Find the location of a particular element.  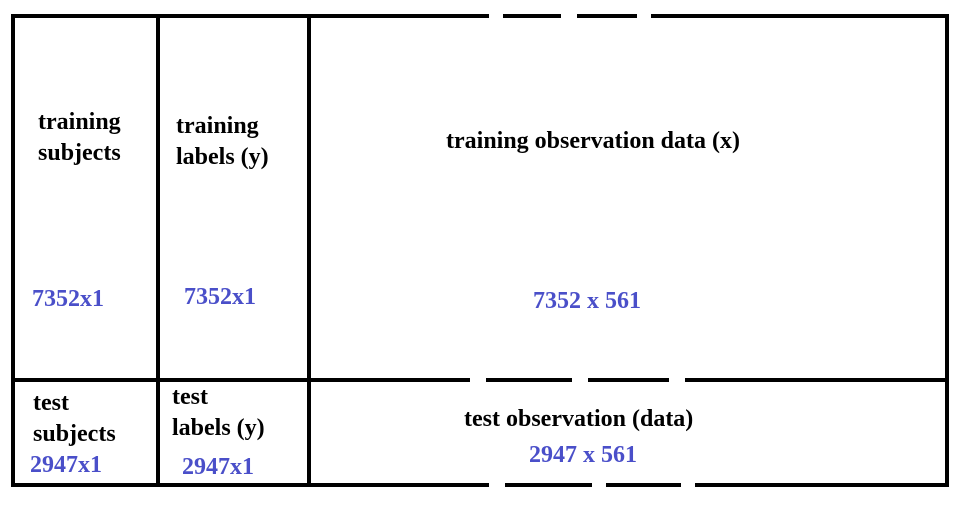

test-observation-title: test observation (data) is located at coordinates (579, 419).